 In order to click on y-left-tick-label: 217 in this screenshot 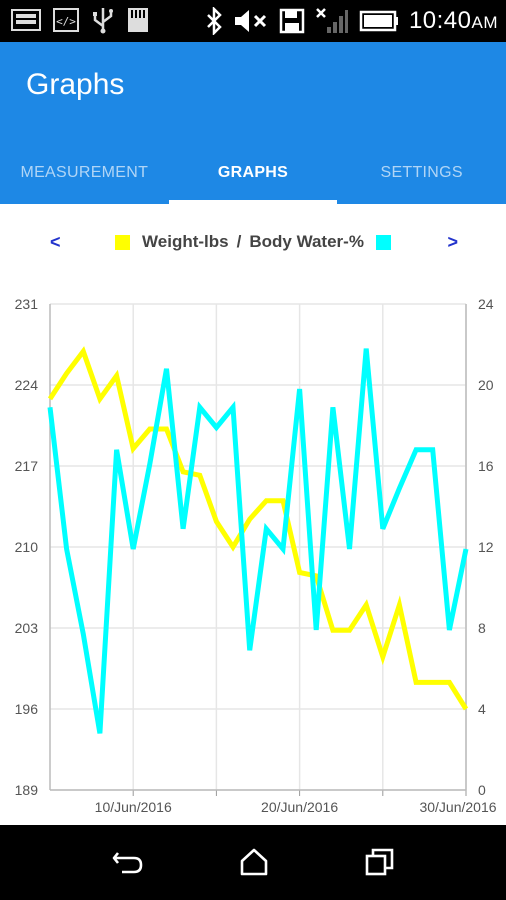, I will do `click(27, 466)`.